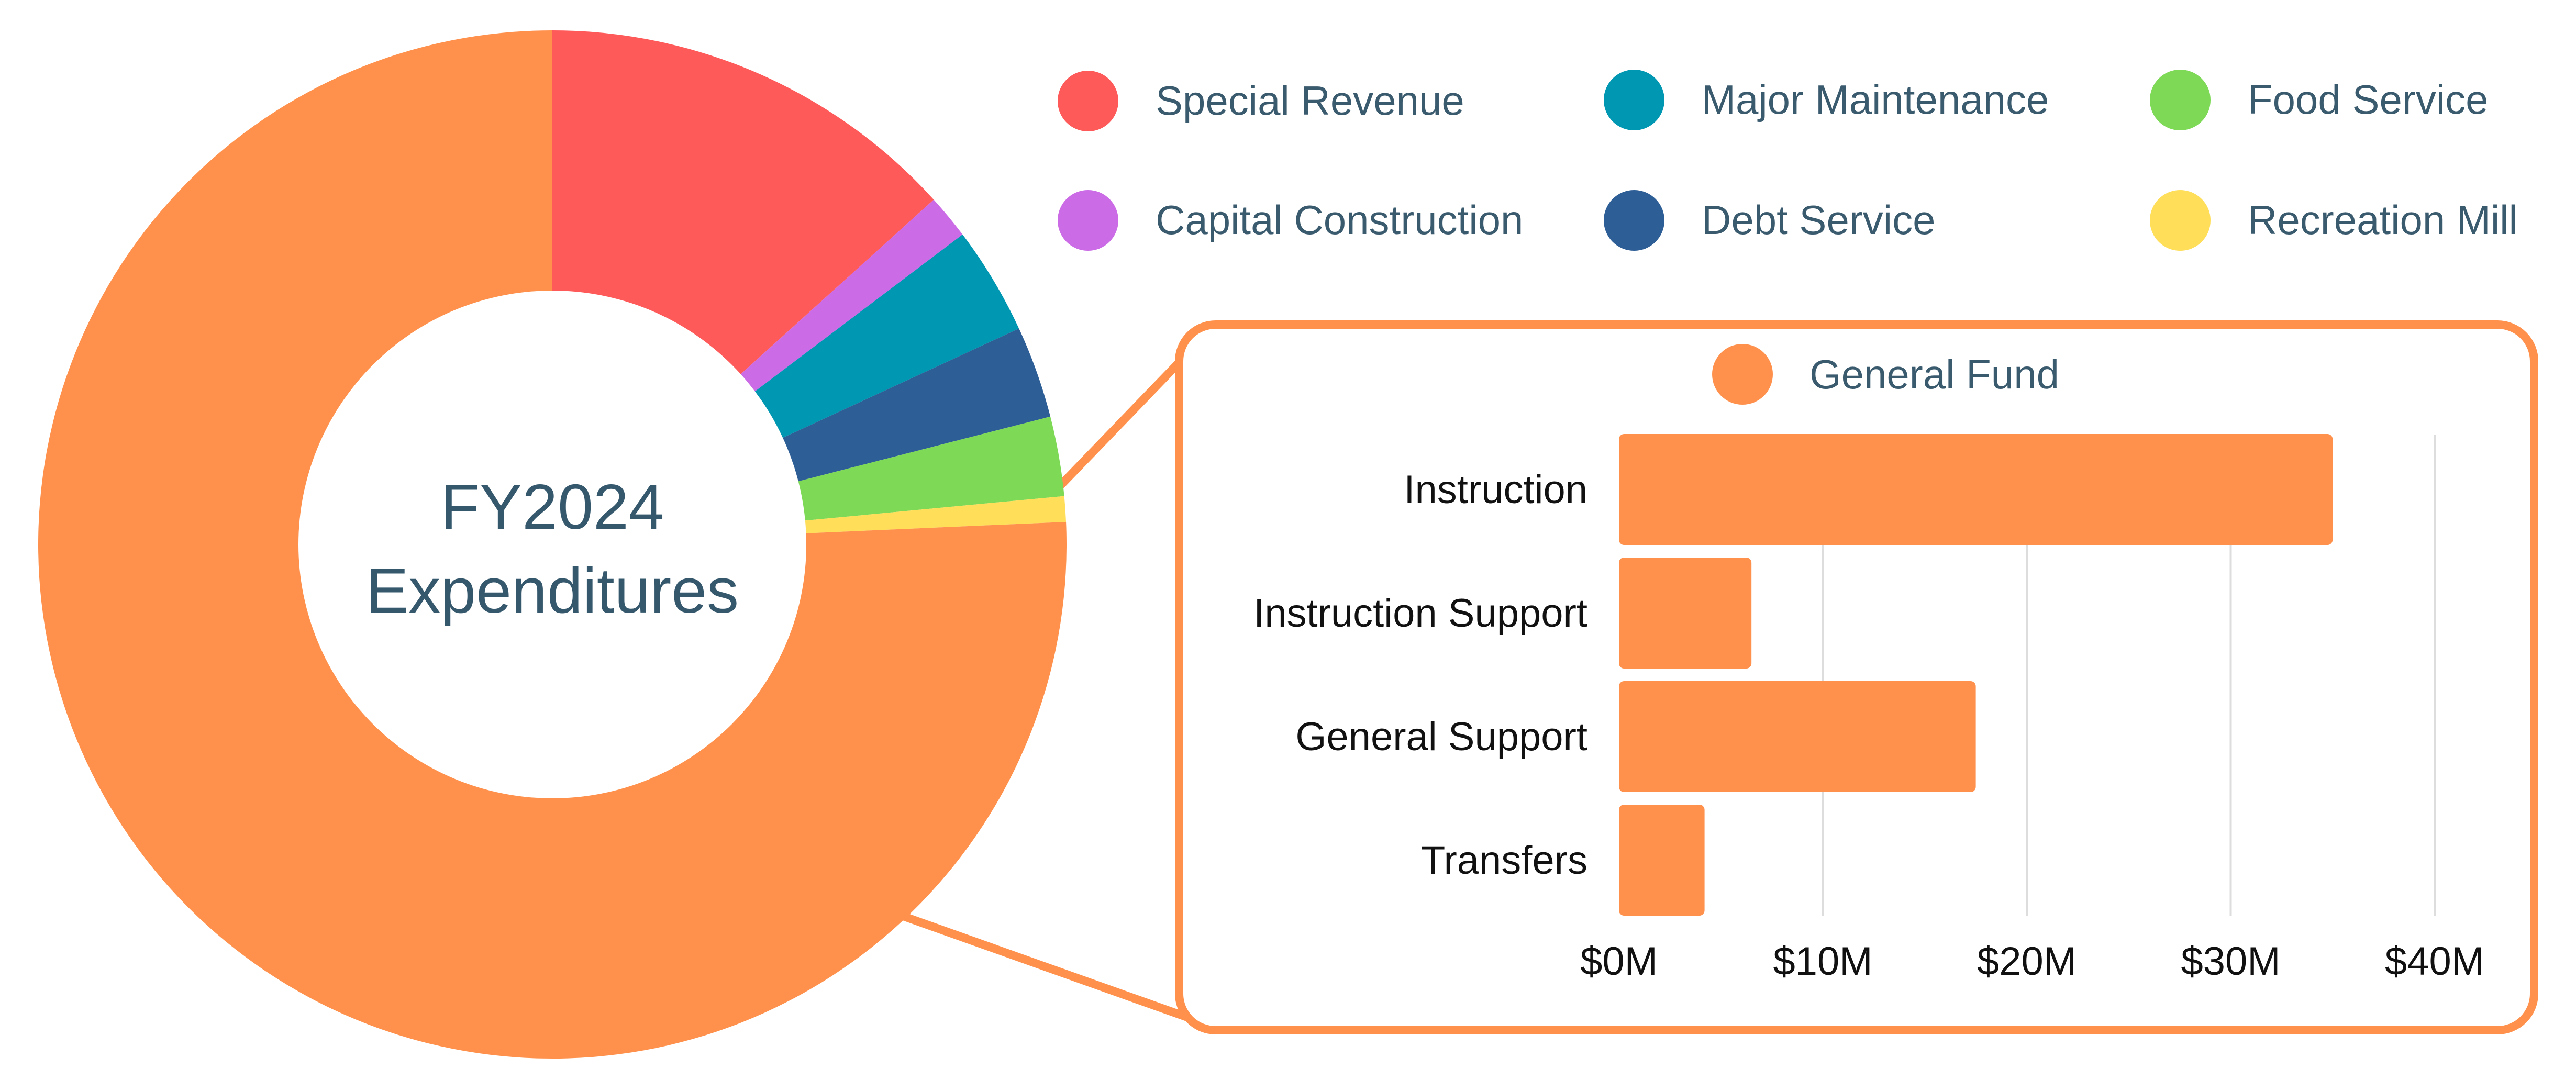  I want to click on bar-x-tick-labels: $0M $10M $20M $30M $40M, so click(2032, 962).